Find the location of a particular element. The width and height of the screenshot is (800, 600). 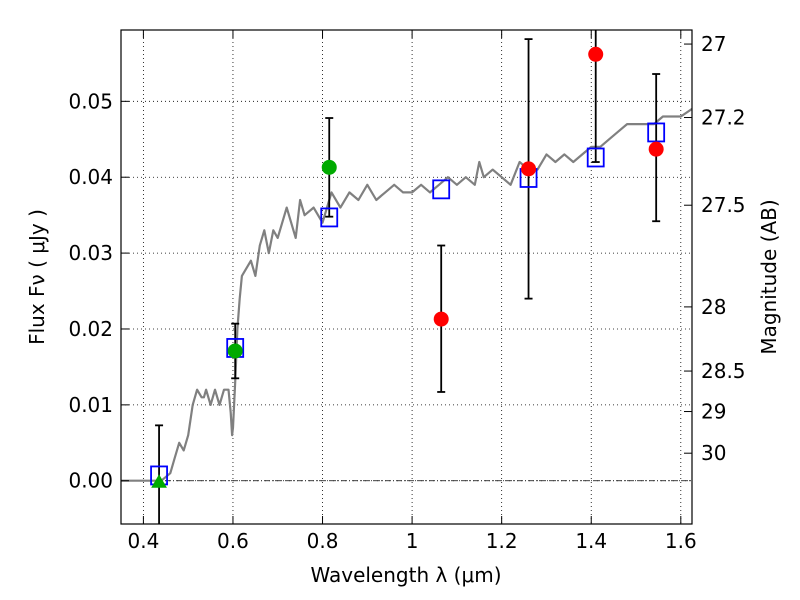

x-tick-label: 1.2 is located at coordinates (502, 541).